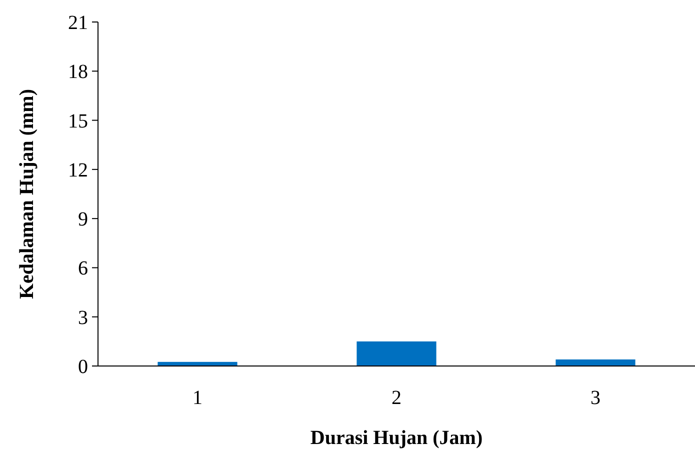 The height and width of the screenshot is (455, 695). Describe the element at coordinates (78, 72) in the screenshot. I see `y-tick-label: 18` at that location.